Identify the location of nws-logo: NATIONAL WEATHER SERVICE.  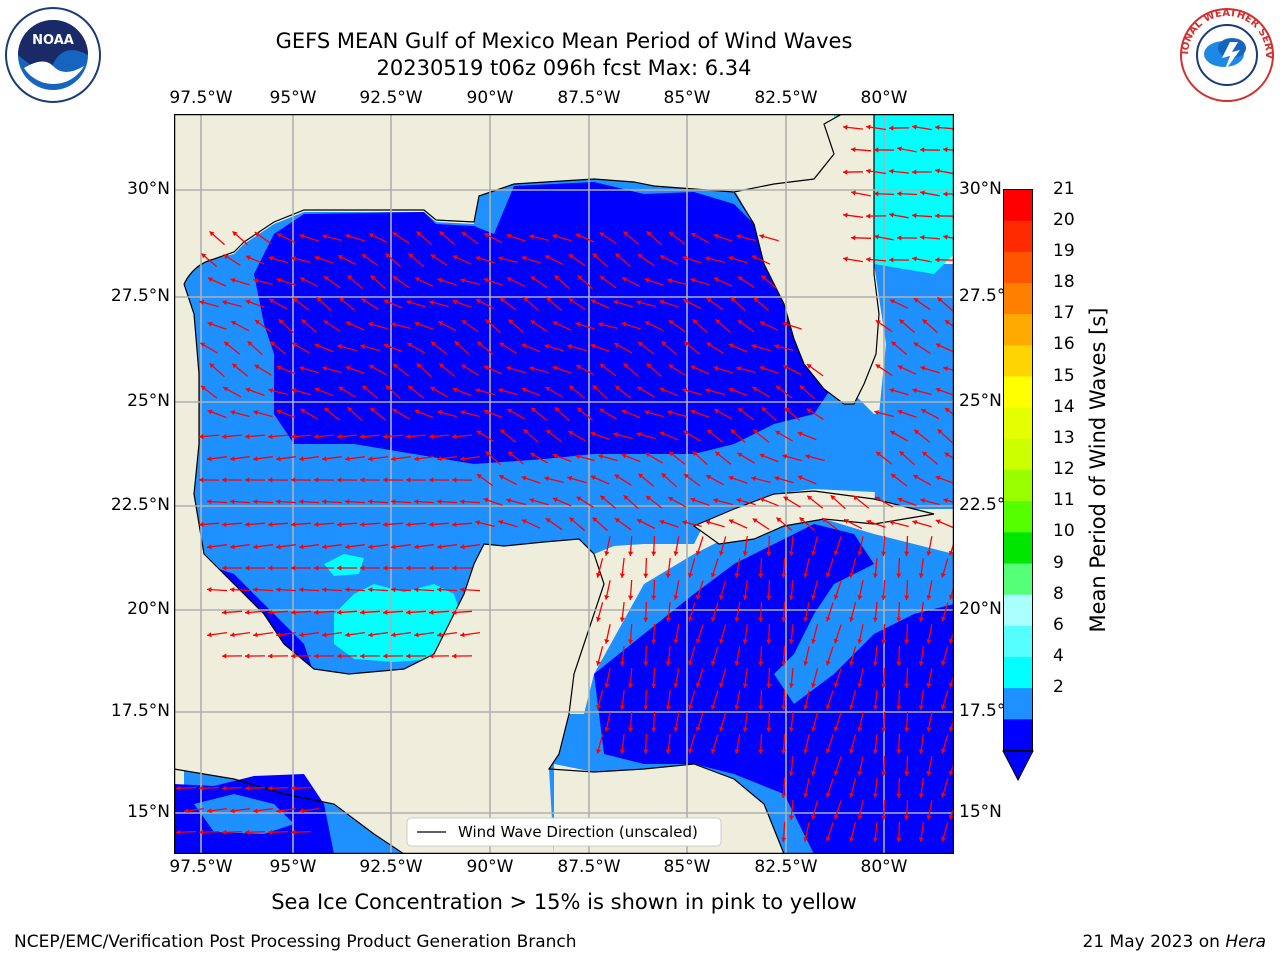
(1226, 54).